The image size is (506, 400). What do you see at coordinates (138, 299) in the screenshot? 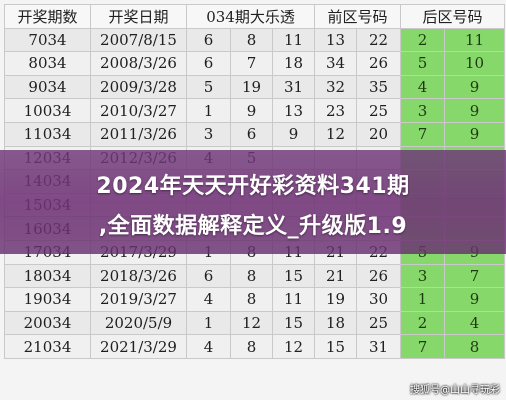
I see `date-cell: 2019/3/27` at bounding box center [138, 299].